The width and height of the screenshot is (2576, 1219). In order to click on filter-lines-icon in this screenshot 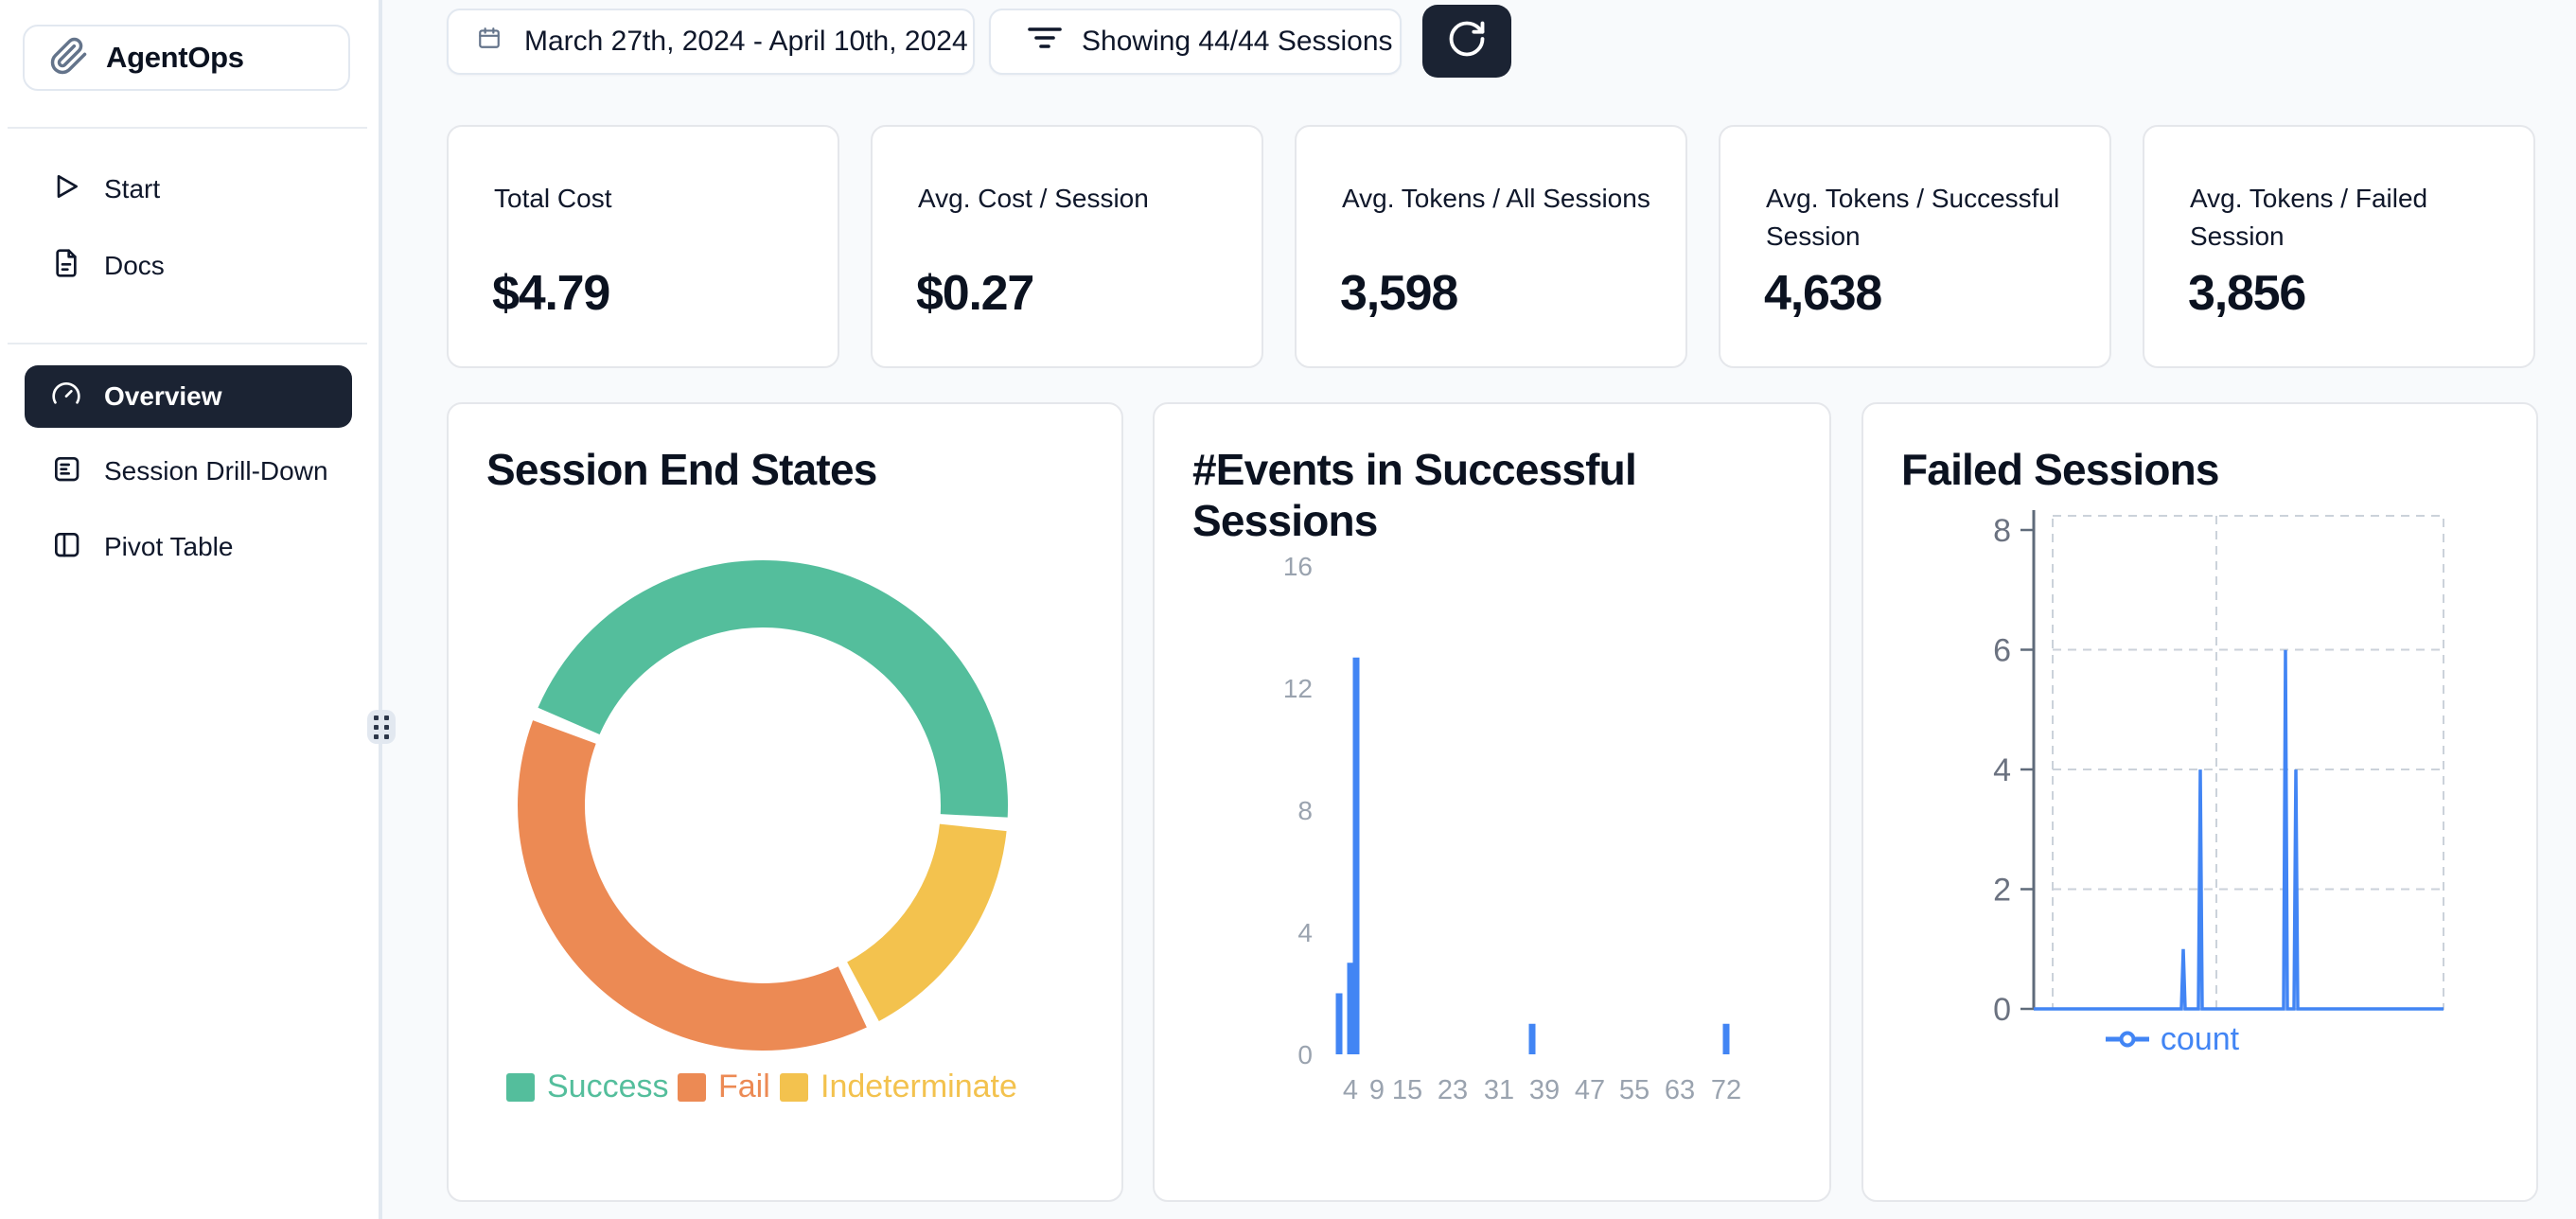, I will do `click(1045, 42)`.